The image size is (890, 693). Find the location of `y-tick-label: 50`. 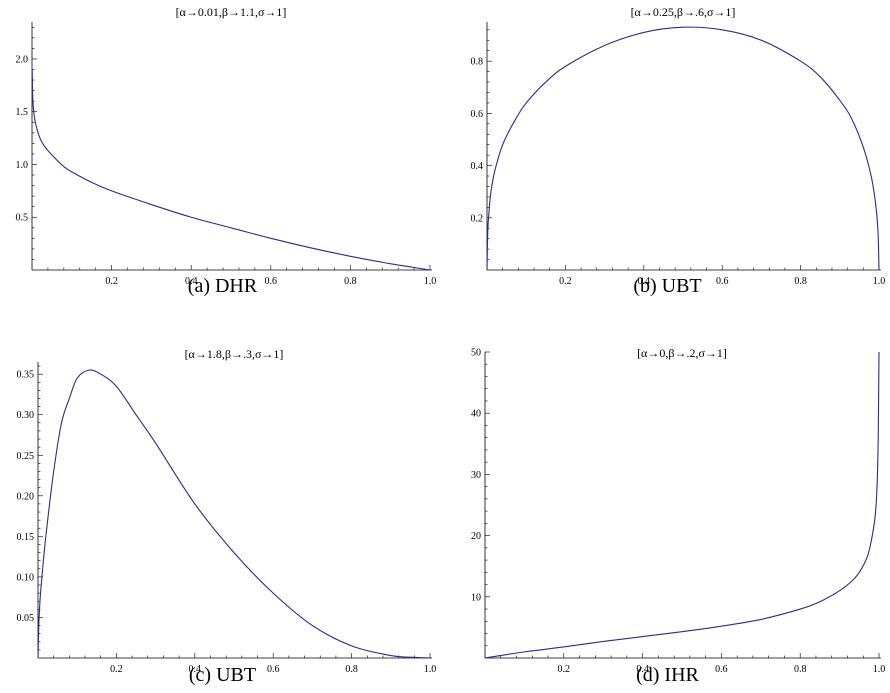

y-tick-label: 50 is located at coordinates (476, 353).